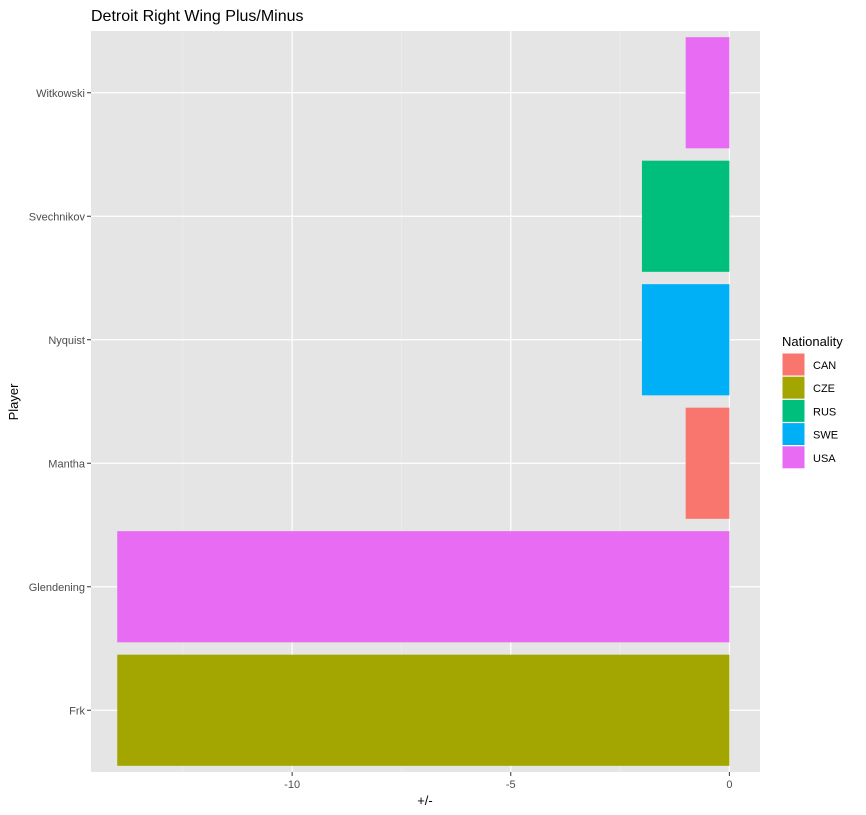 Image resolution: width=866 pixels, height=815 pixels. What do you see at coordinates (824, 389) in the screenshot?
I see `legend-label: CZE` at bounding box center [824, 389].